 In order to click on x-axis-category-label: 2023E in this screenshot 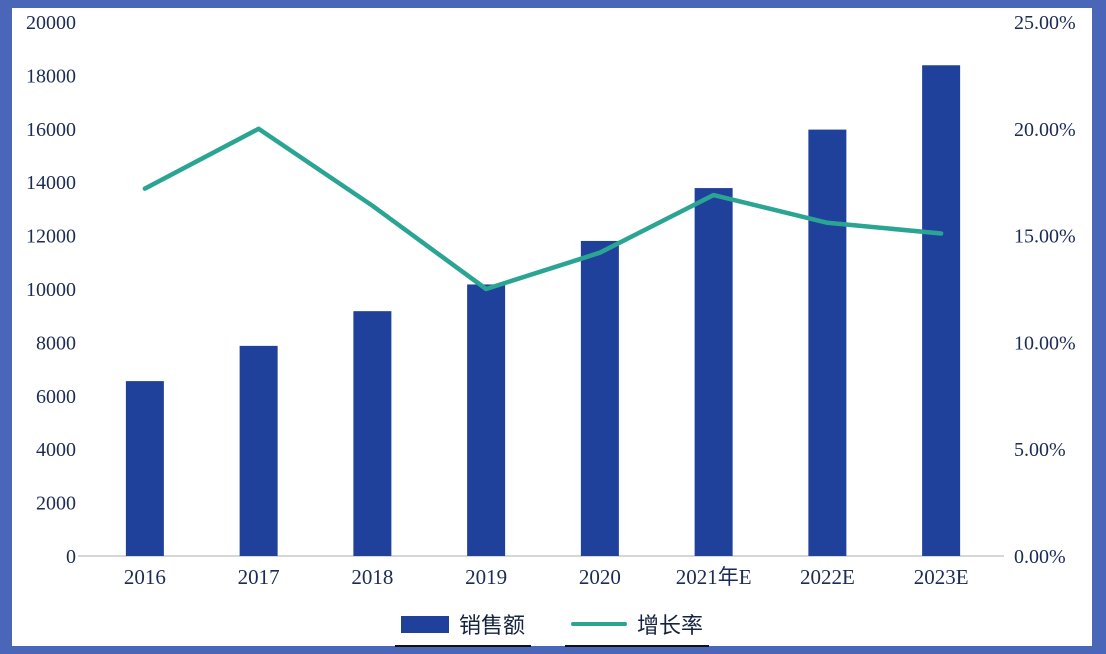, I will do `click(941, 577)`.